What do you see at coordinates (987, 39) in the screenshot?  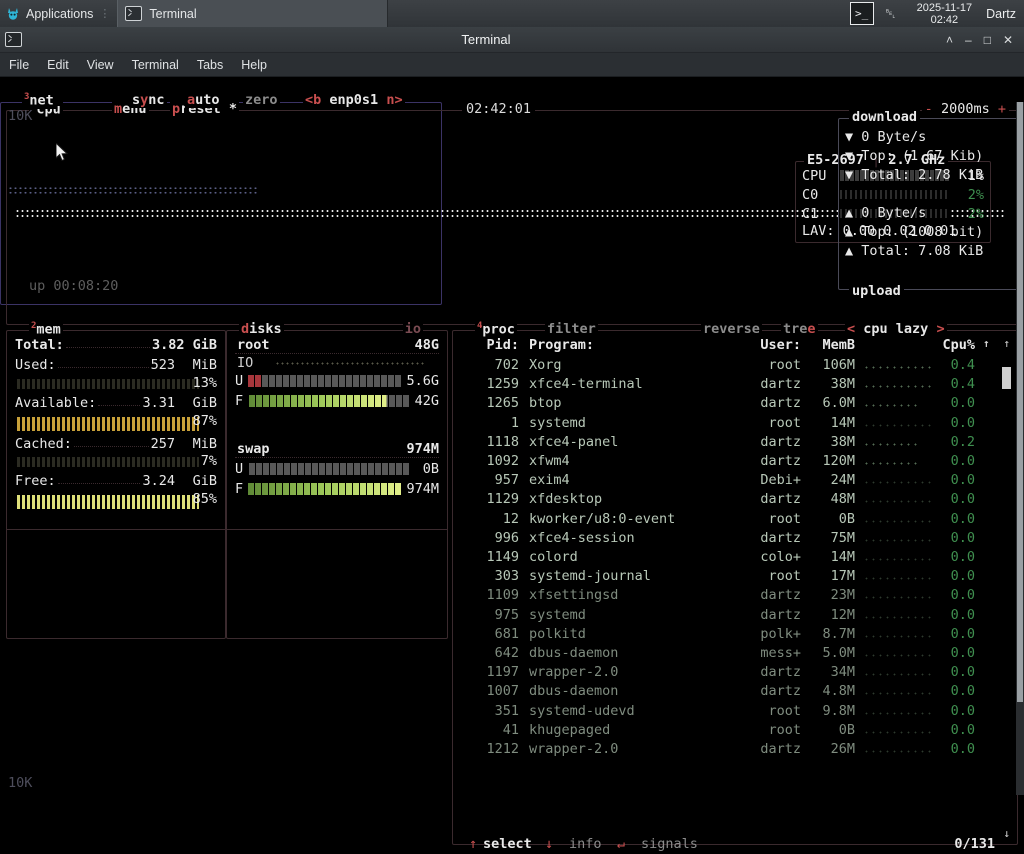 I see `window-maximize-button: □` at bounding box center [987, 39].